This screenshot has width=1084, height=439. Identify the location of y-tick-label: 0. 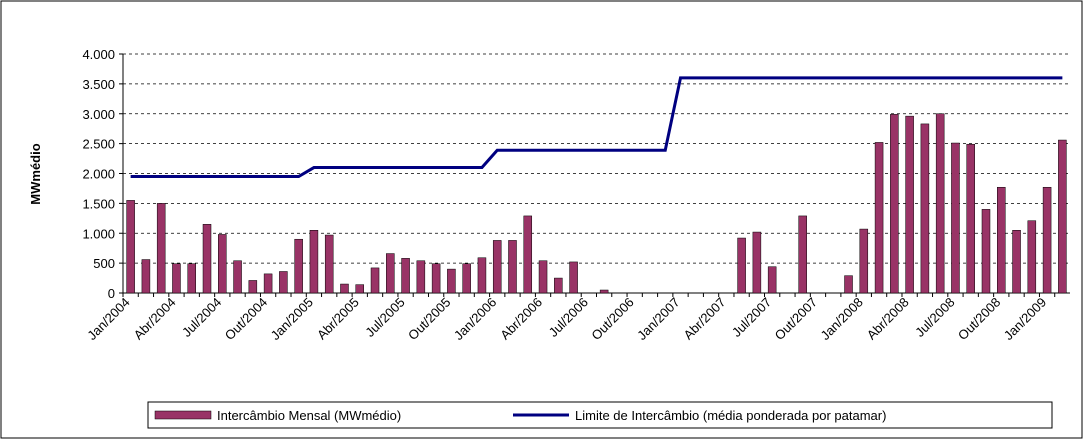
(111, 293).